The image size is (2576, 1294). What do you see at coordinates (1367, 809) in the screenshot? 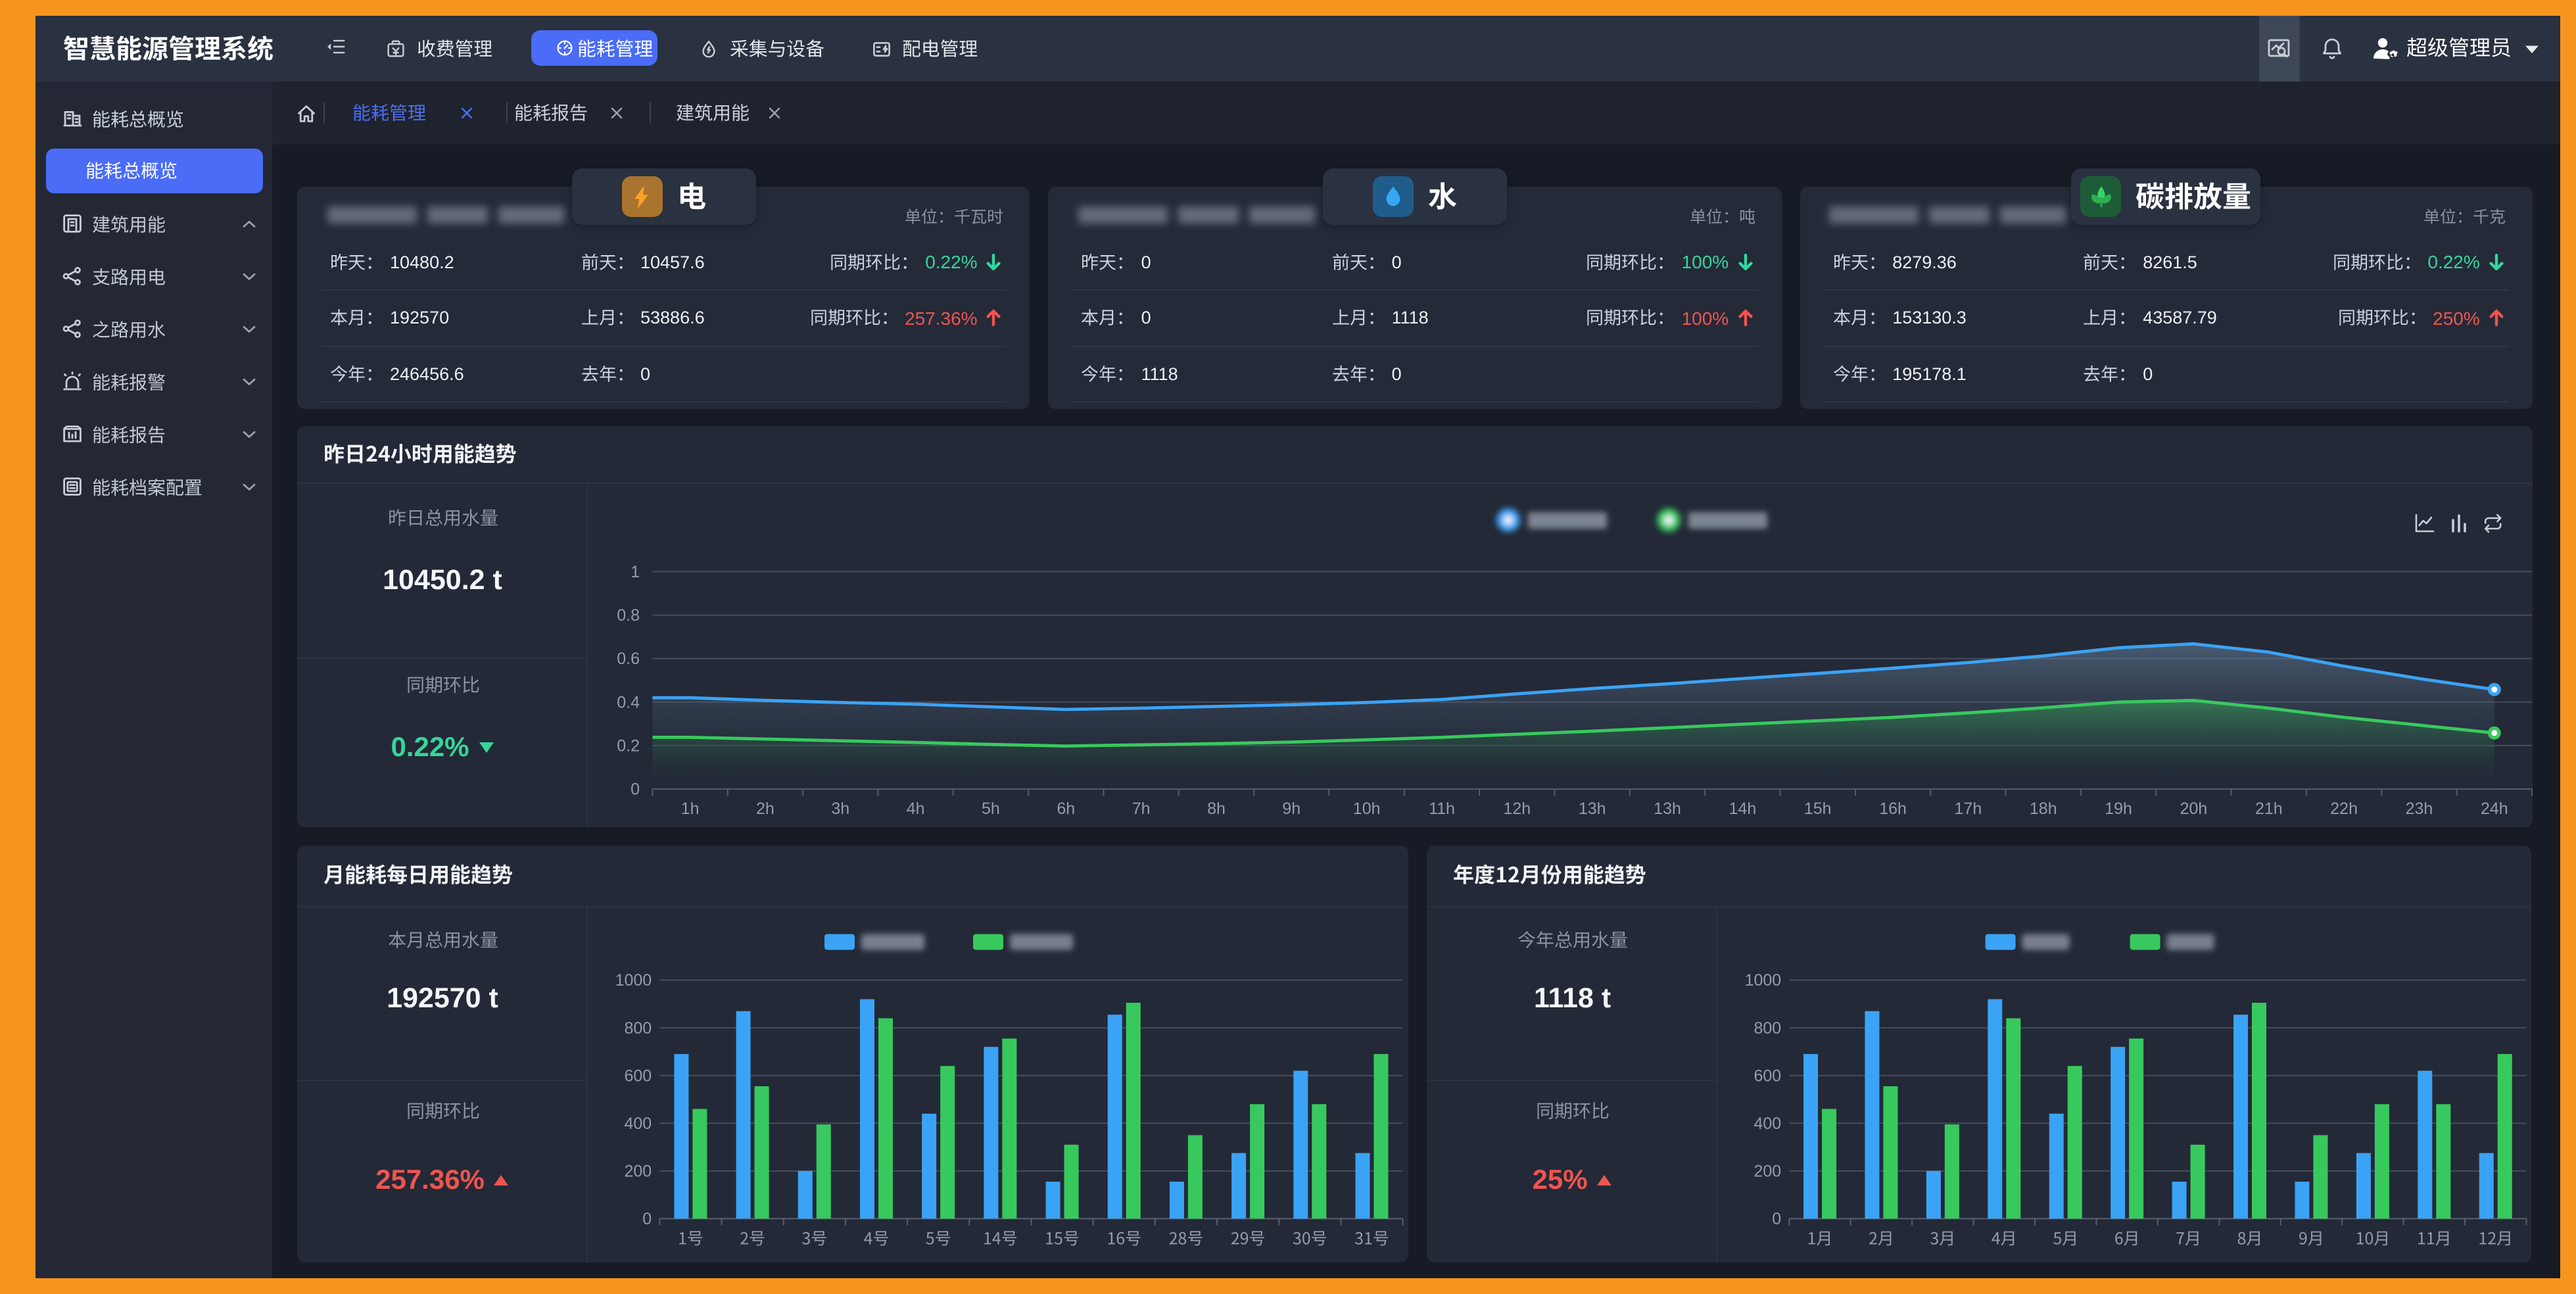
I see `svg-text: 10h` at bounding box center [1367, 809].